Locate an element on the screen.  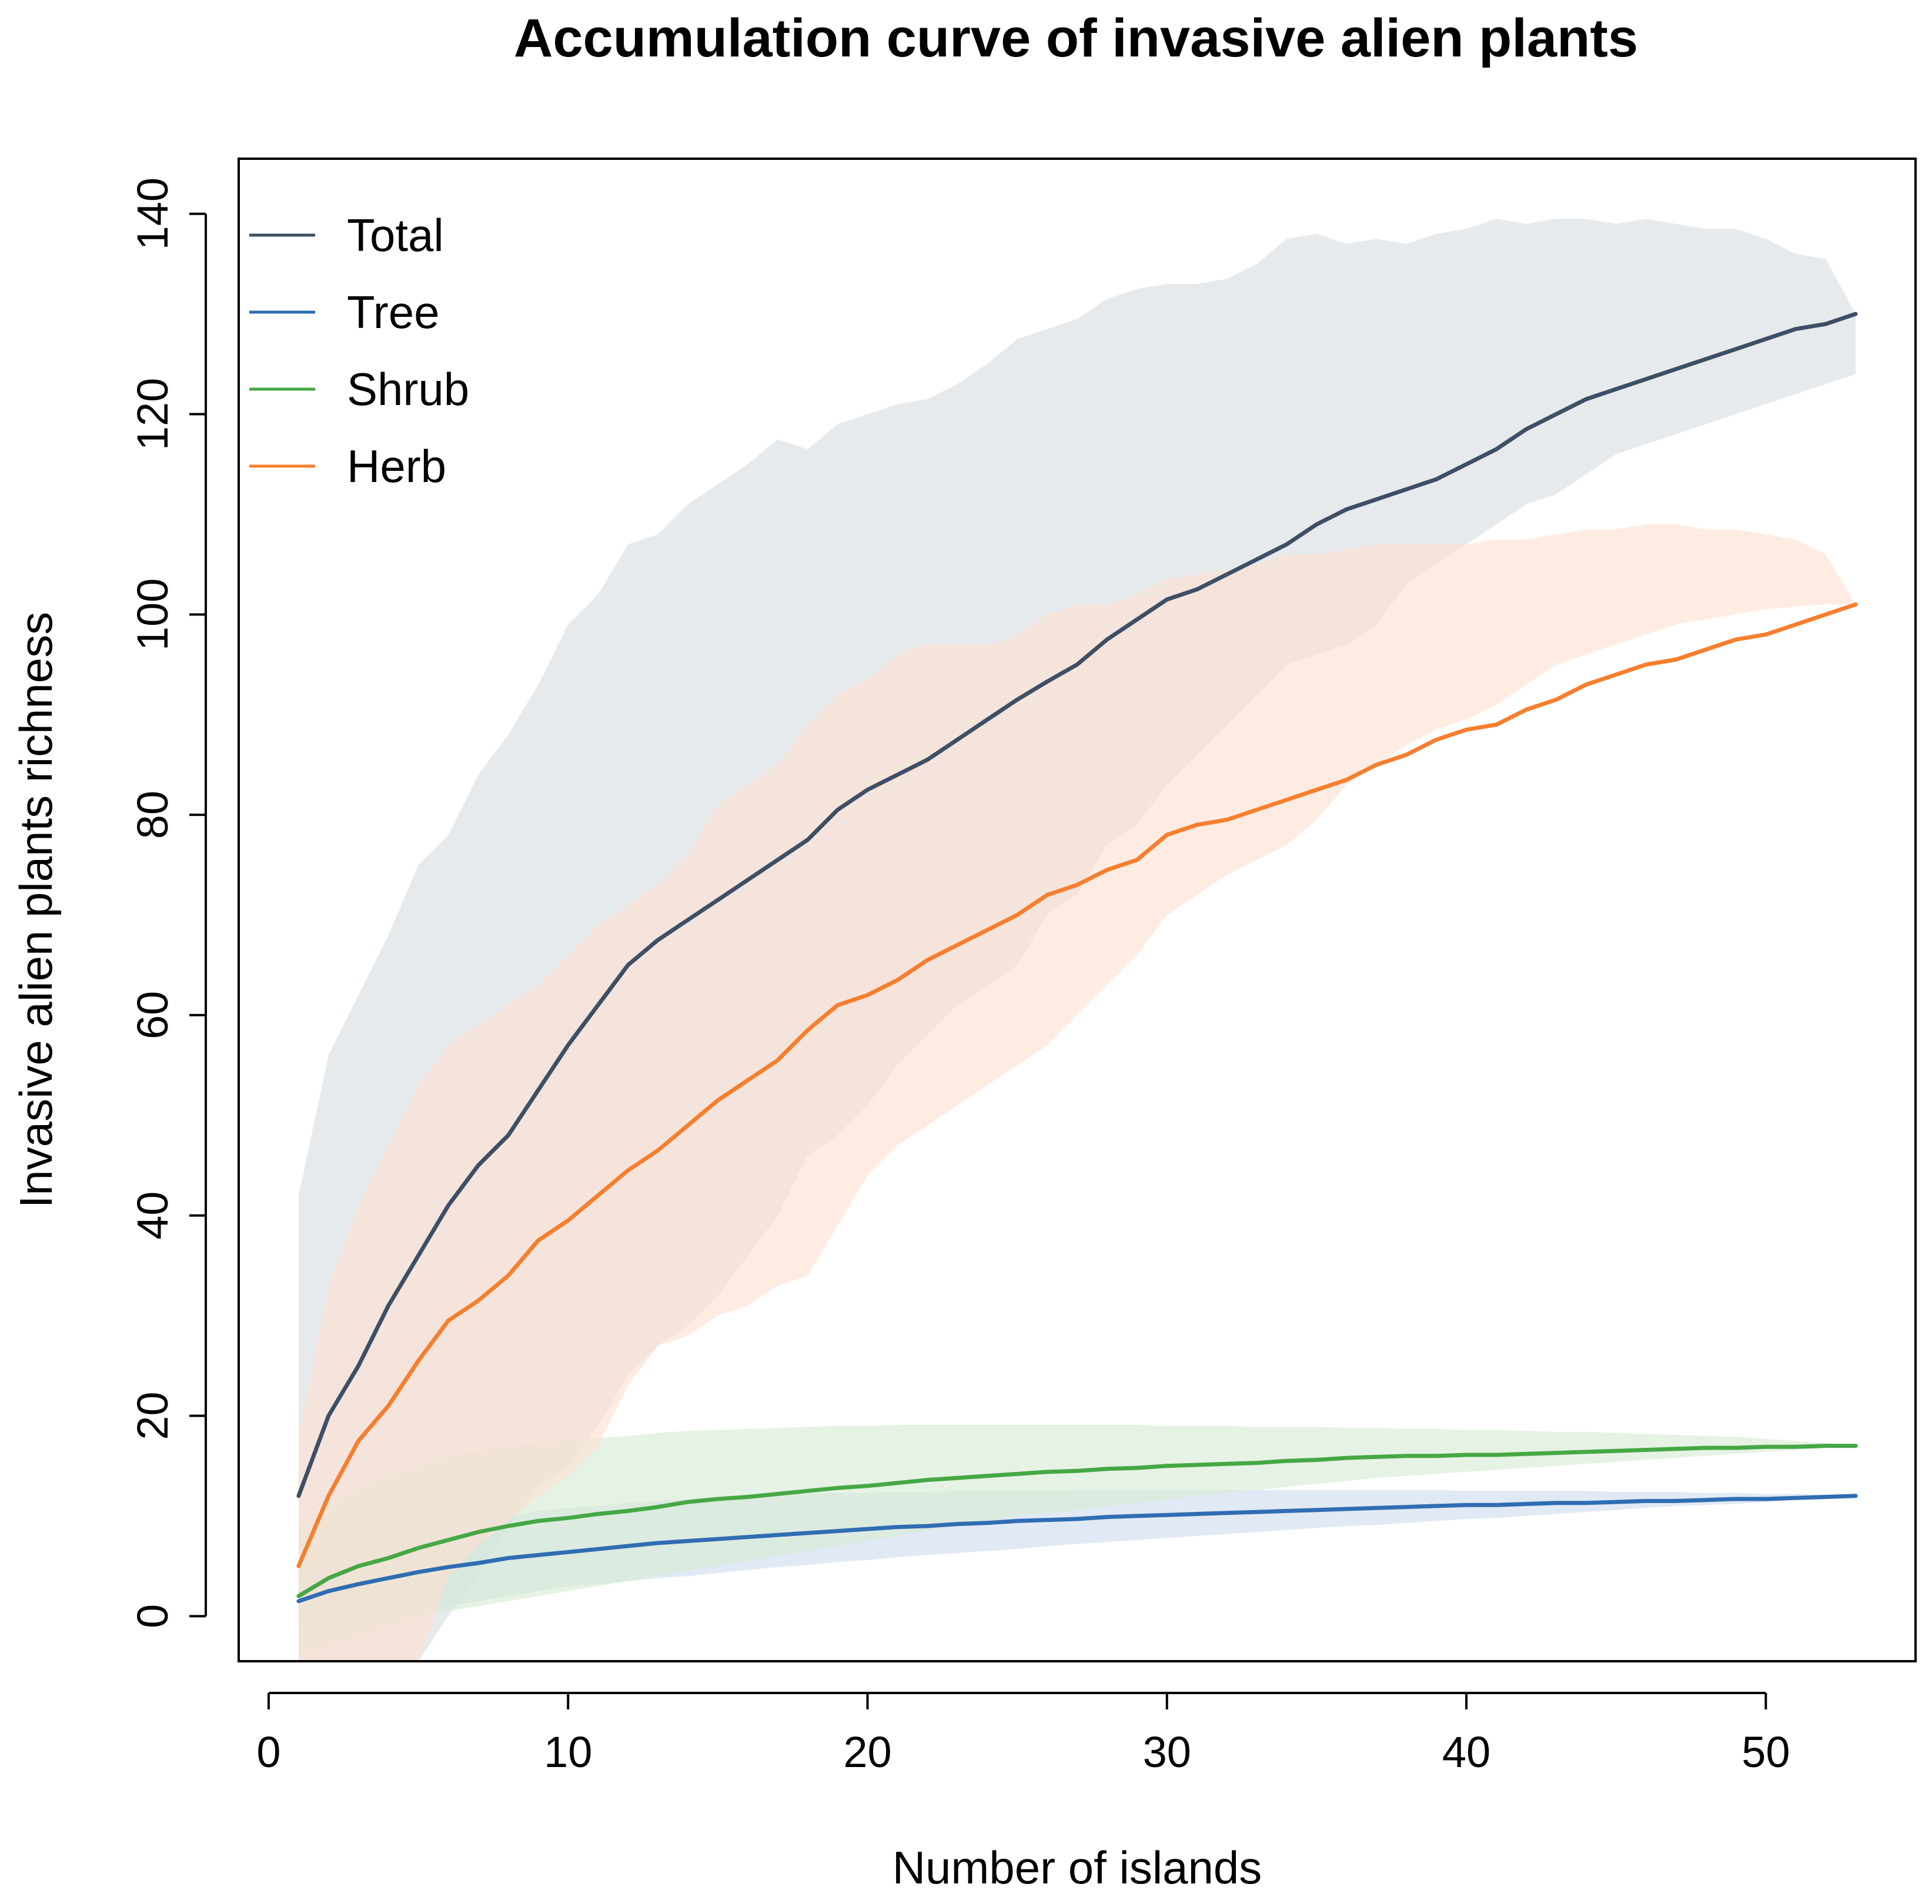
y-tick-label: 140 is located at coordinates (152, 214).